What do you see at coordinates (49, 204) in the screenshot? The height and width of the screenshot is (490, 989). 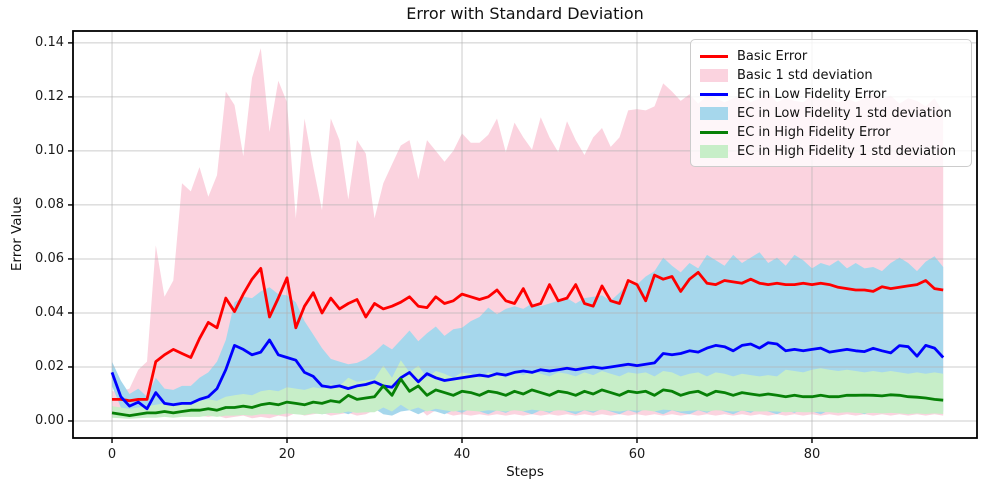 I see `y-tick-label: 0.08` at bounding box center [49, 204].